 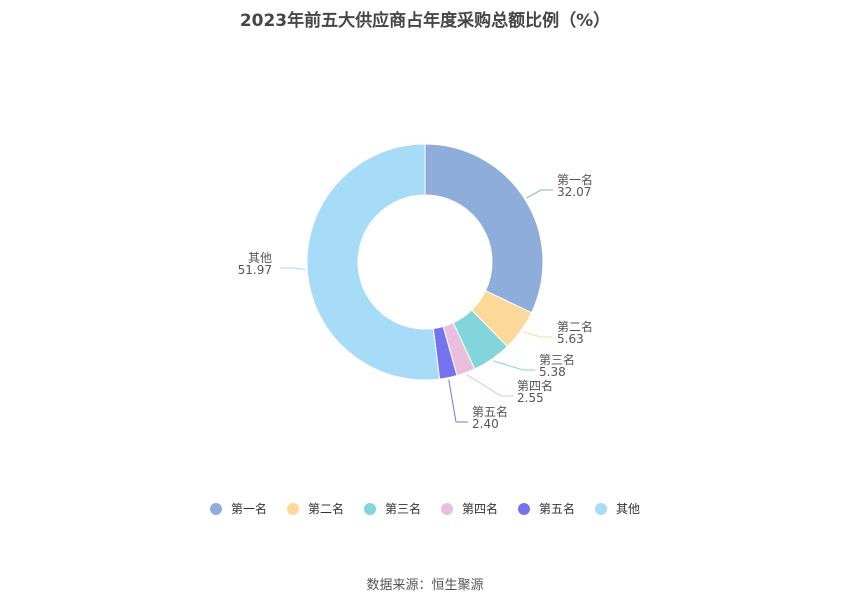 What do you see at coordinates (557, 509) in the screenshot?
I see `legend-label: 第五名` at bounding box center [557, 509].